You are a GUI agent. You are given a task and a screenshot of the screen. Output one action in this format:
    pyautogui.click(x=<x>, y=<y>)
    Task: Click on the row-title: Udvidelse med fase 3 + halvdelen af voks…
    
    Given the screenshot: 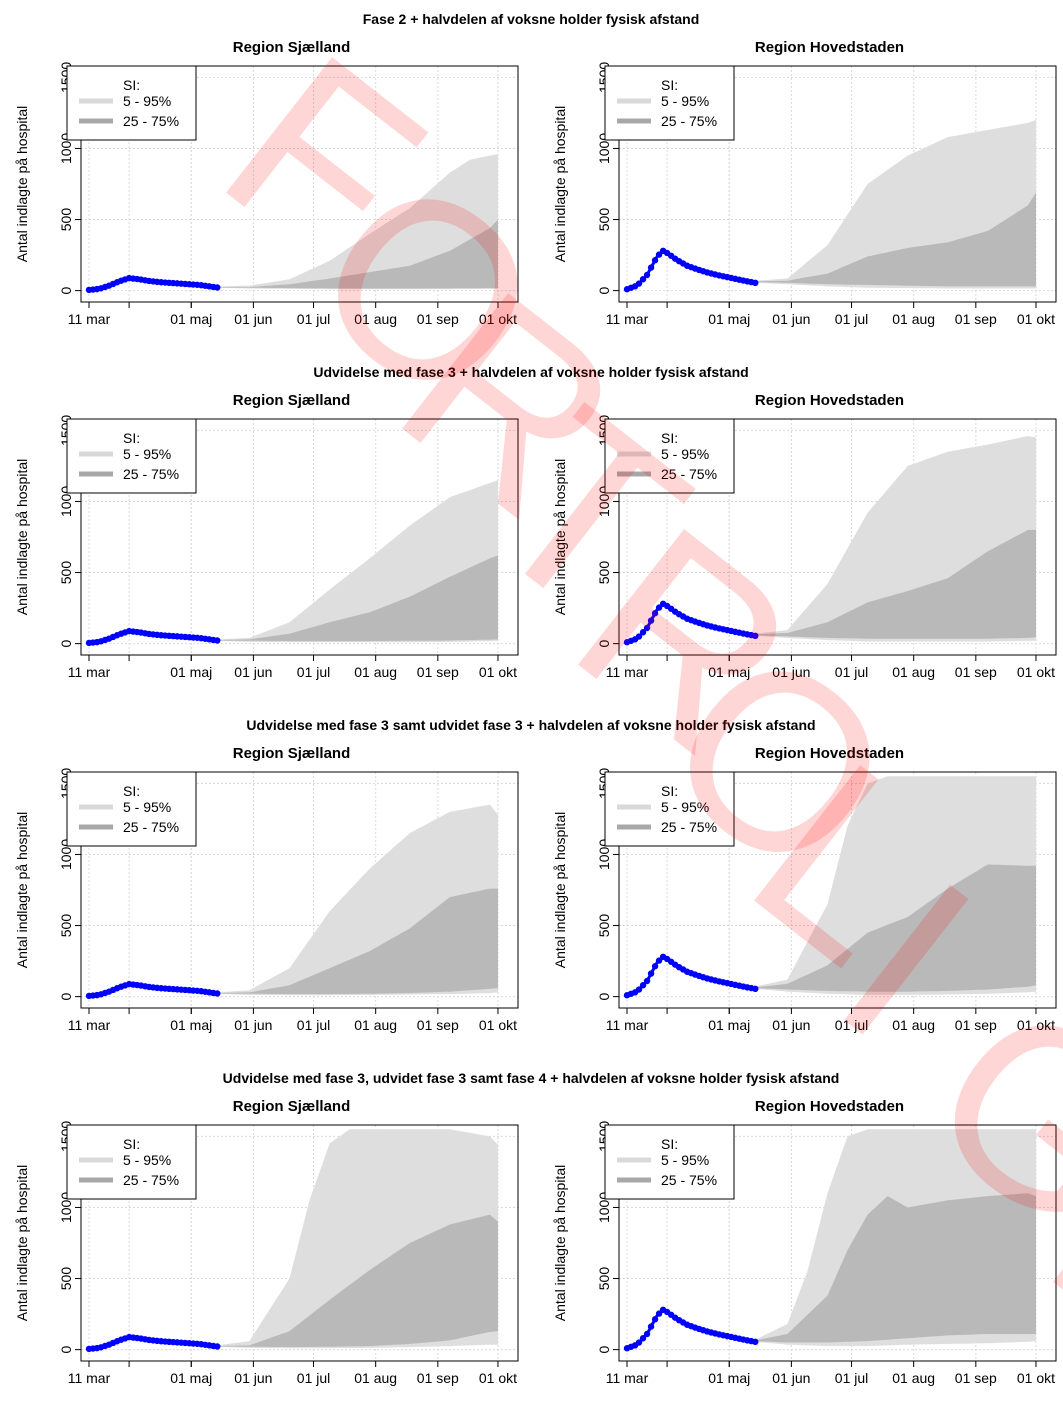 What is the action you would take?
    pyautogui.click(x=530, y=372)
    